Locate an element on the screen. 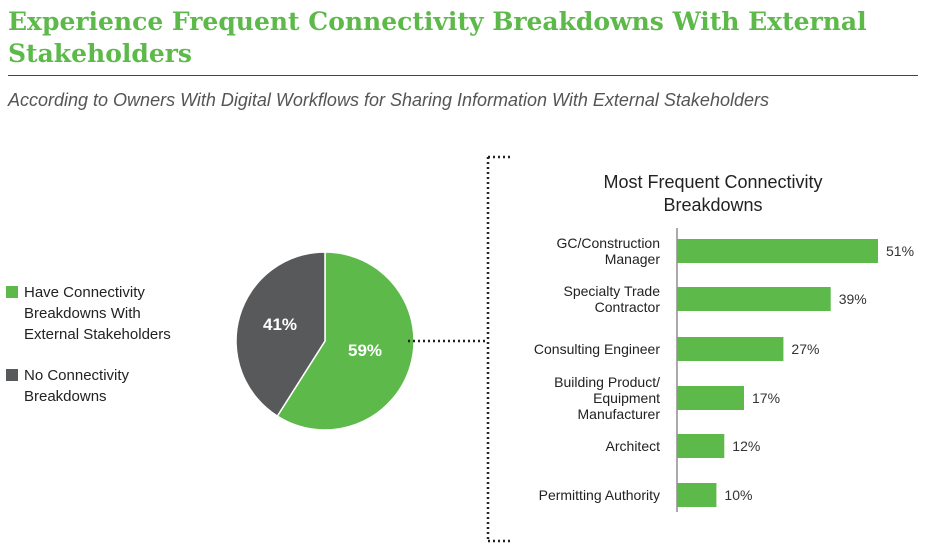  legend-label: No Connectivity Breakdowns is located at coordinates (77, 386).